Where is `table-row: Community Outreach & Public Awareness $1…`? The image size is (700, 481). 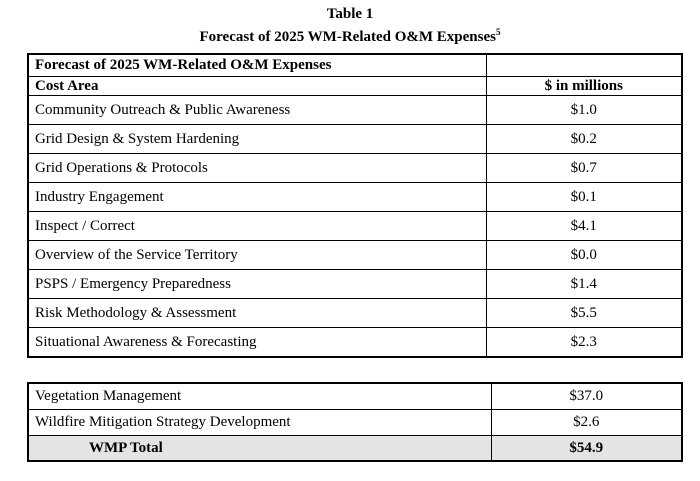
table-row: Community Outreach & Public Awareness $1… is located at coordinates (355, 110).